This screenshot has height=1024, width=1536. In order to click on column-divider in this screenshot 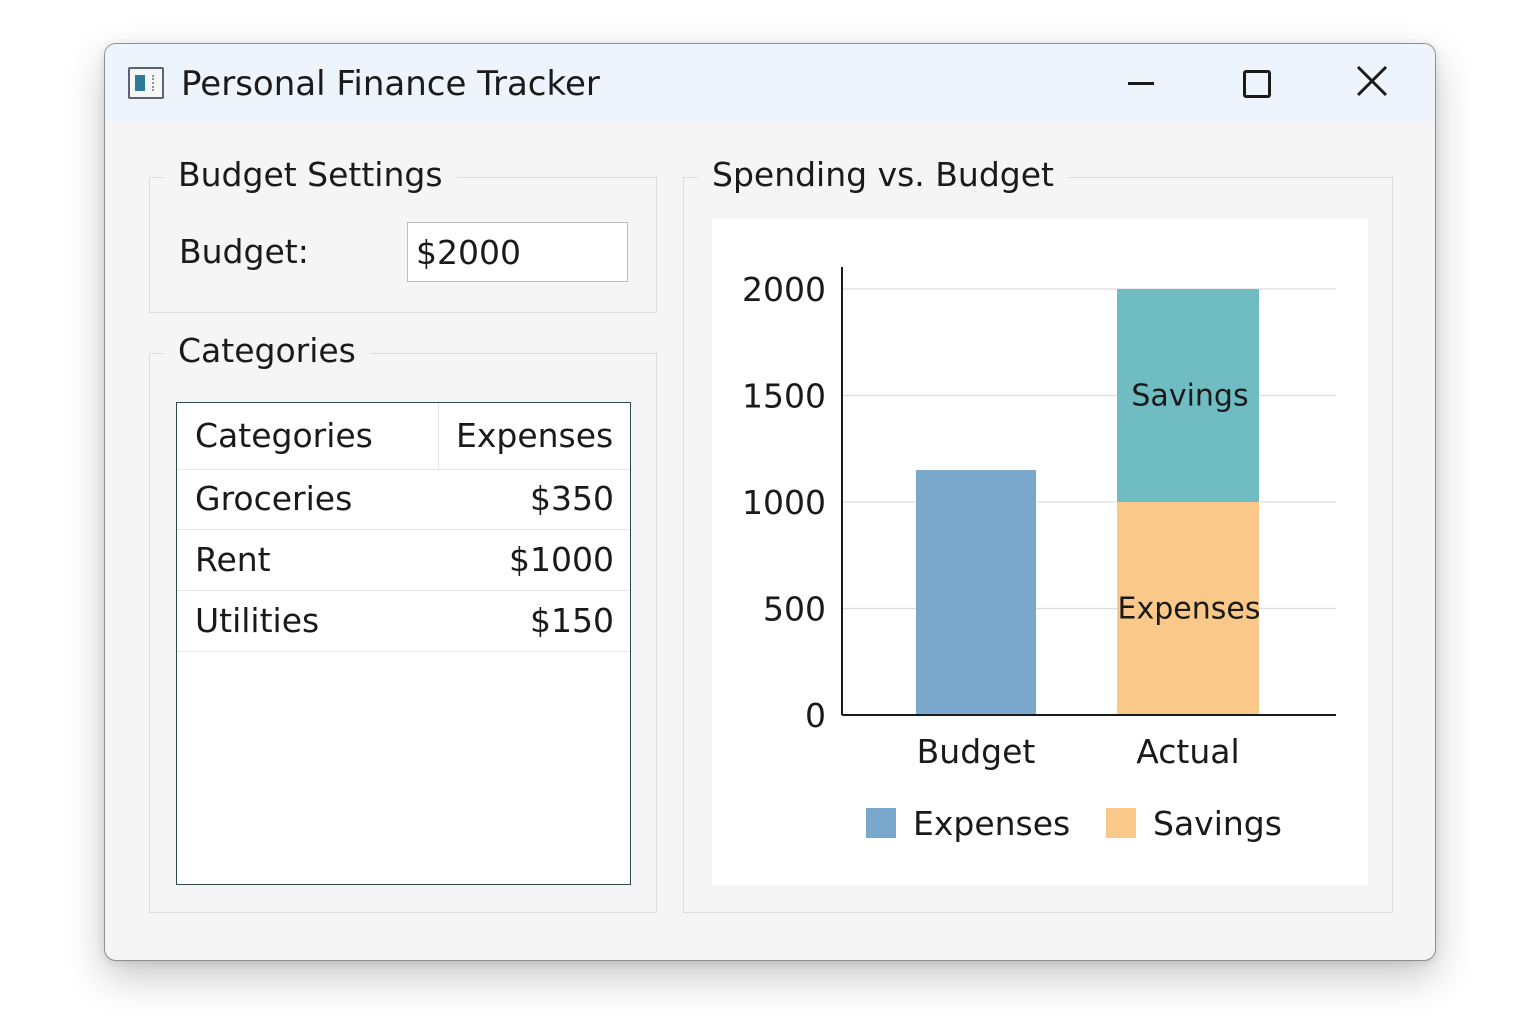, I will do `click(438, 436)`.